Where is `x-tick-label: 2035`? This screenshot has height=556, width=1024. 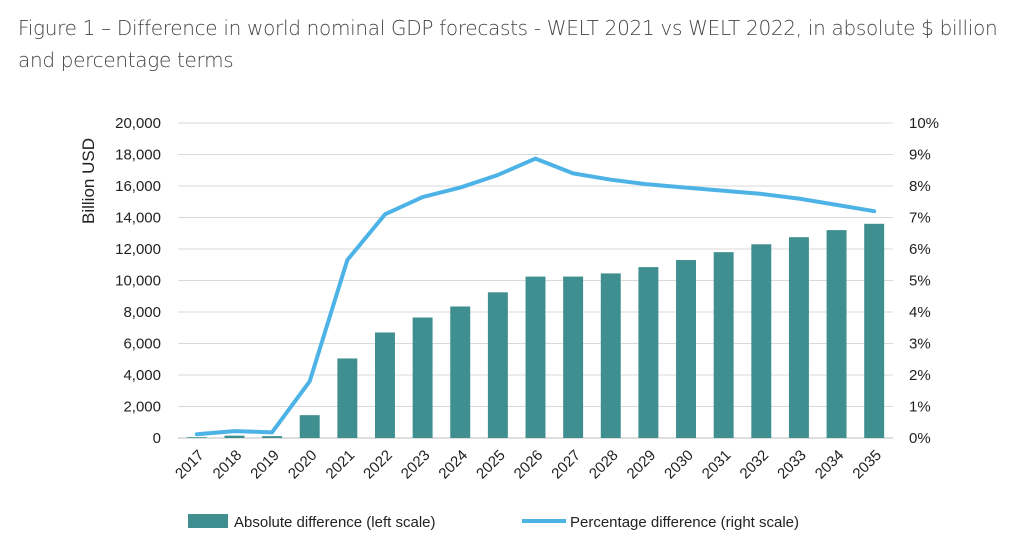
x-tick-label: 2035 is located at coordinates (867, 465).